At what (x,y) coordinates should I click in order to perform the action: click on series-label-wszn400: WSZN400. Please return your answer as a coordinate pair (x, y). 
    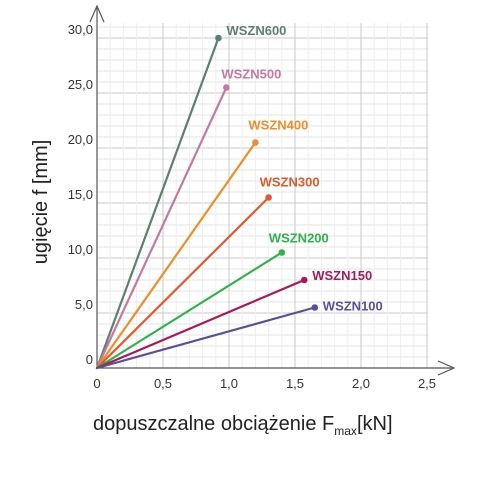
    Looking at the image, I should click on (278, 125).